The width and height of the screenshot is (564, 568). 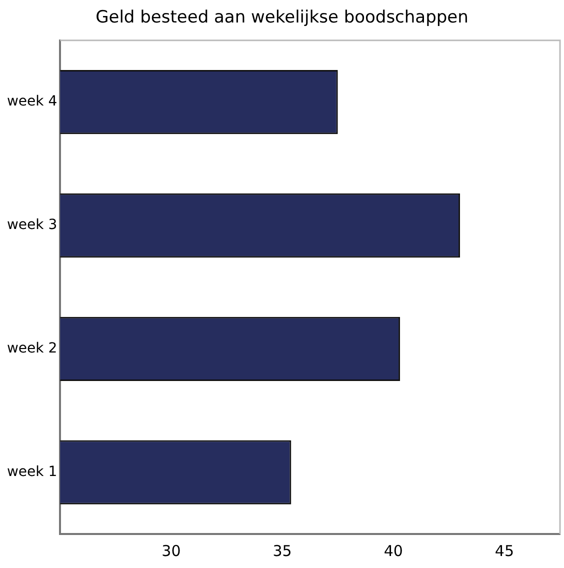 I want to click on y-tick-label: week 4, so click(x=32, y=102).